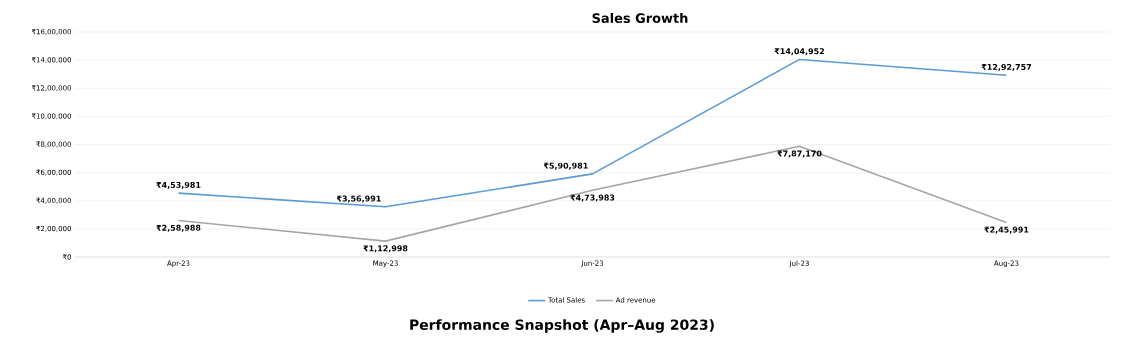 This screenshot has height=344, width=1124. Describe the element at coordinates (640, 18) in the screenshot. I see `chart-title: Sales Growth` at that location.